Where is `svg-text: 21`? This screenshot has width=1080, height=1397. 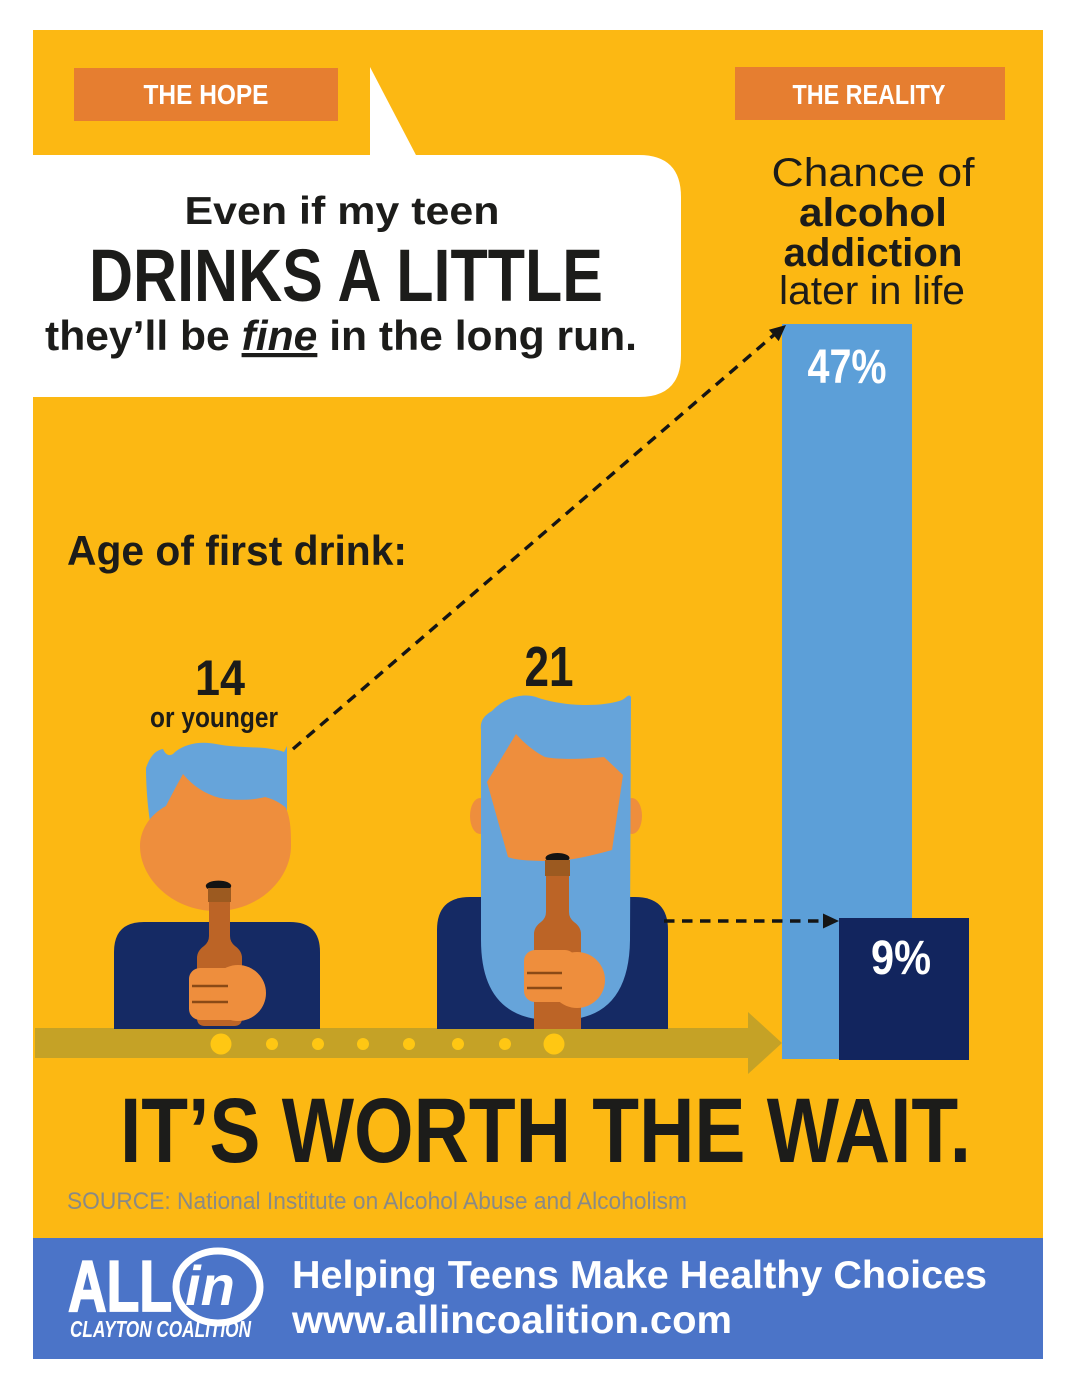 svg-text: 21 is located at coordinates (549, 667).